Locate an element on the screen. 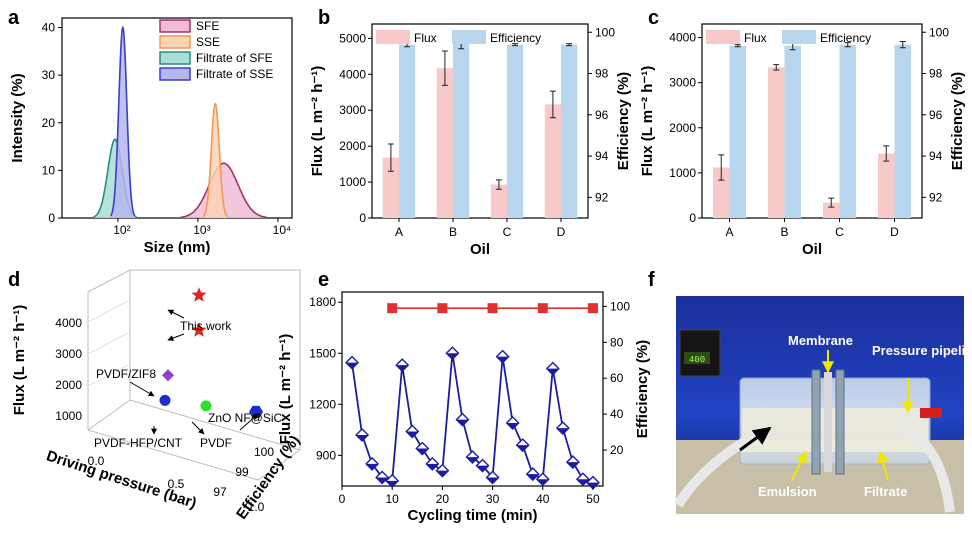 This screenshot has width=972, height=534. panel-letter-c: c is located at coordinates (653, 18).